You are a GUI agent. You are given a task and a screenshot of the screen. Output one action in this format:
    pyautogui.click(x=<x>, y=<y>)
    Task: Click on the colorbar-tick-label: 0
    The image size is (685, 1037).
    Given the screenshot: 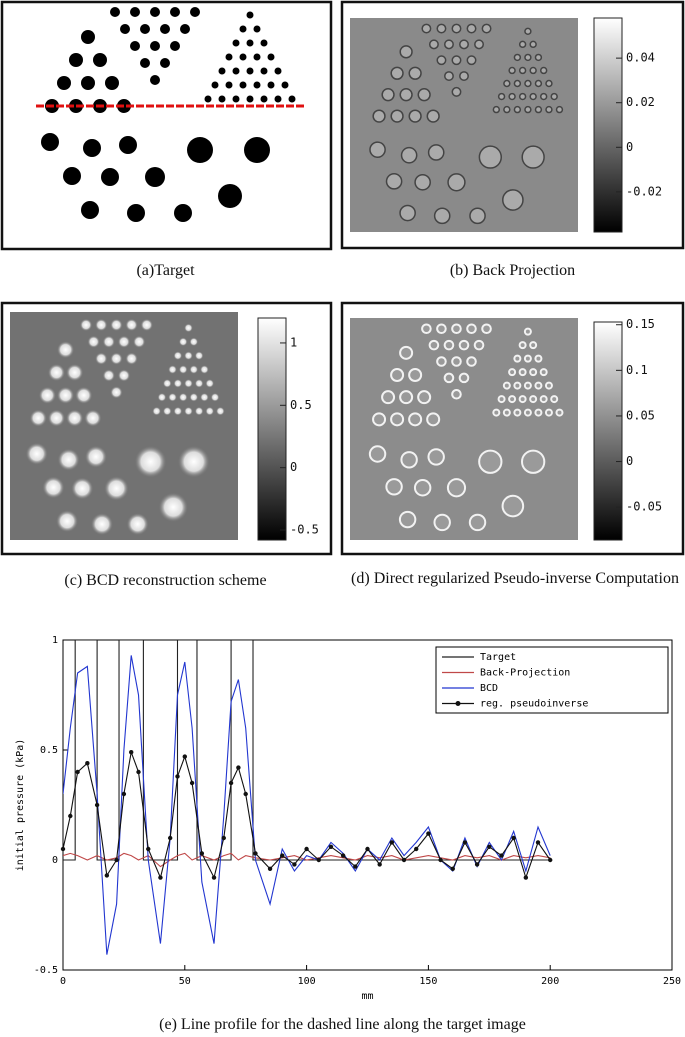 What is the action you would take?
    pyautogui.click(x=629, y=147)
    